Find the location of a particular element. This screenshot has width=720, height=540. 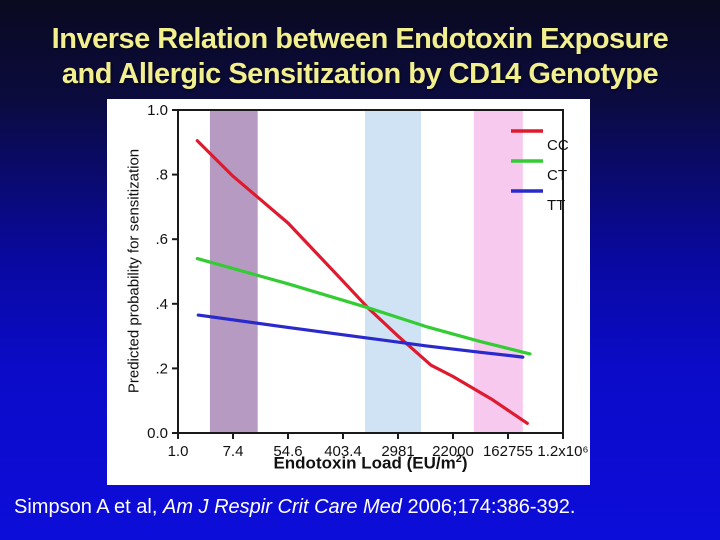

x-tick-label: 22000 is located at coordinates (453, 451).